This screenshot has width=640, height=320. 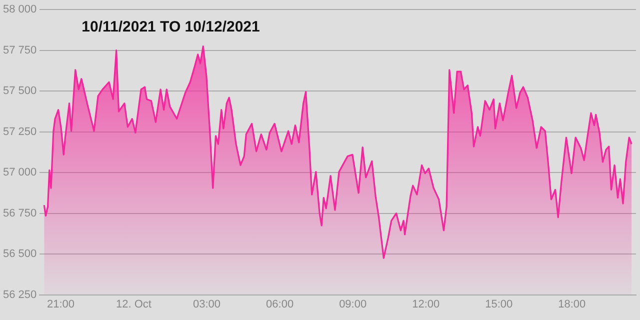 I want to click on y-tick-label: 56 750, so click(x=19, y=213).